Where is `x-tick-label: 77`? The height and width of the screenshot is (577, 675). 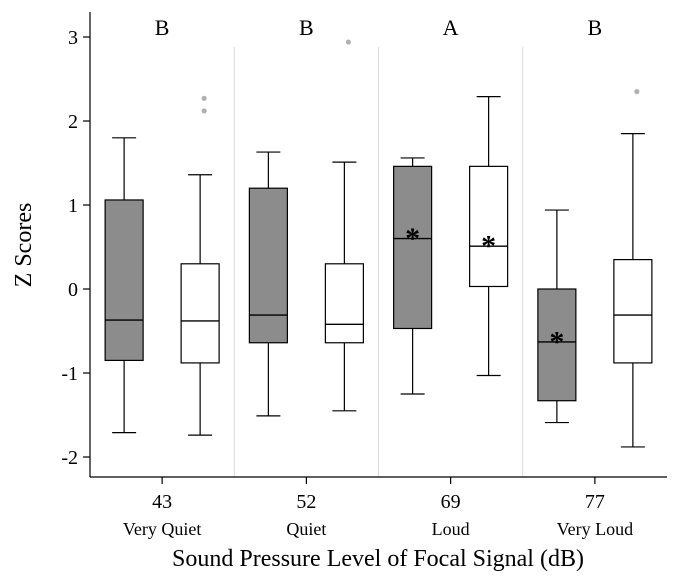
x-tick-label: 77 is located at coordinates (595, 502).